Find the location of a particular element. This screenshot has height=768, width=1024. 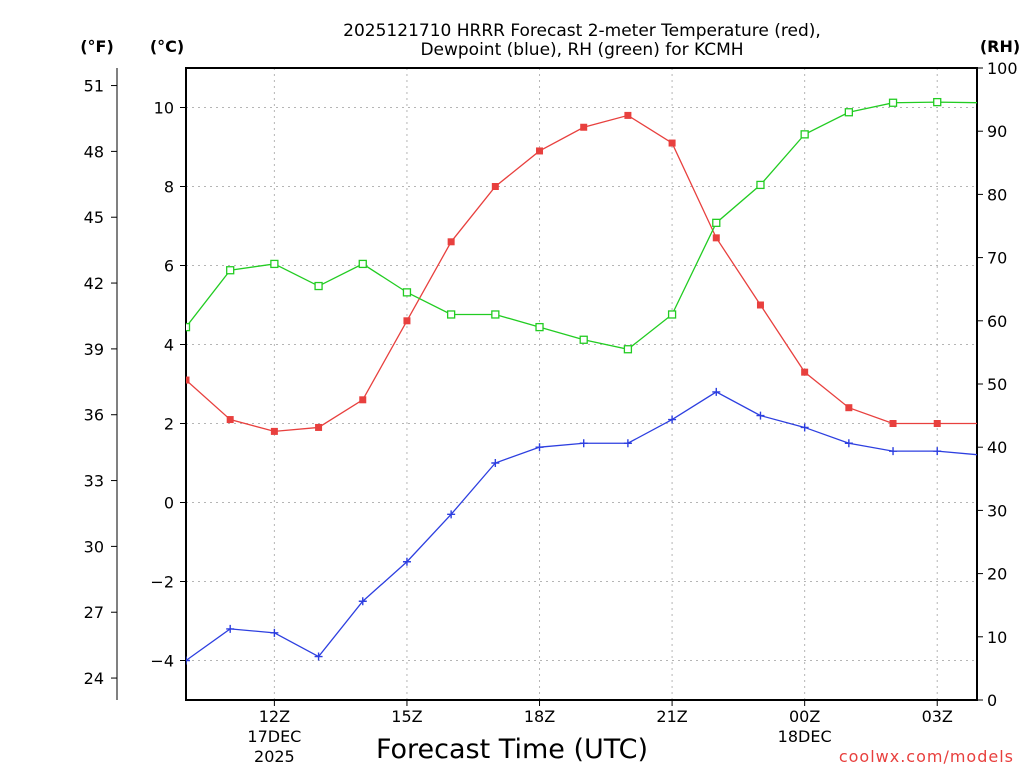

rh-tick-label: 0 is located at coordinates (992, 700).